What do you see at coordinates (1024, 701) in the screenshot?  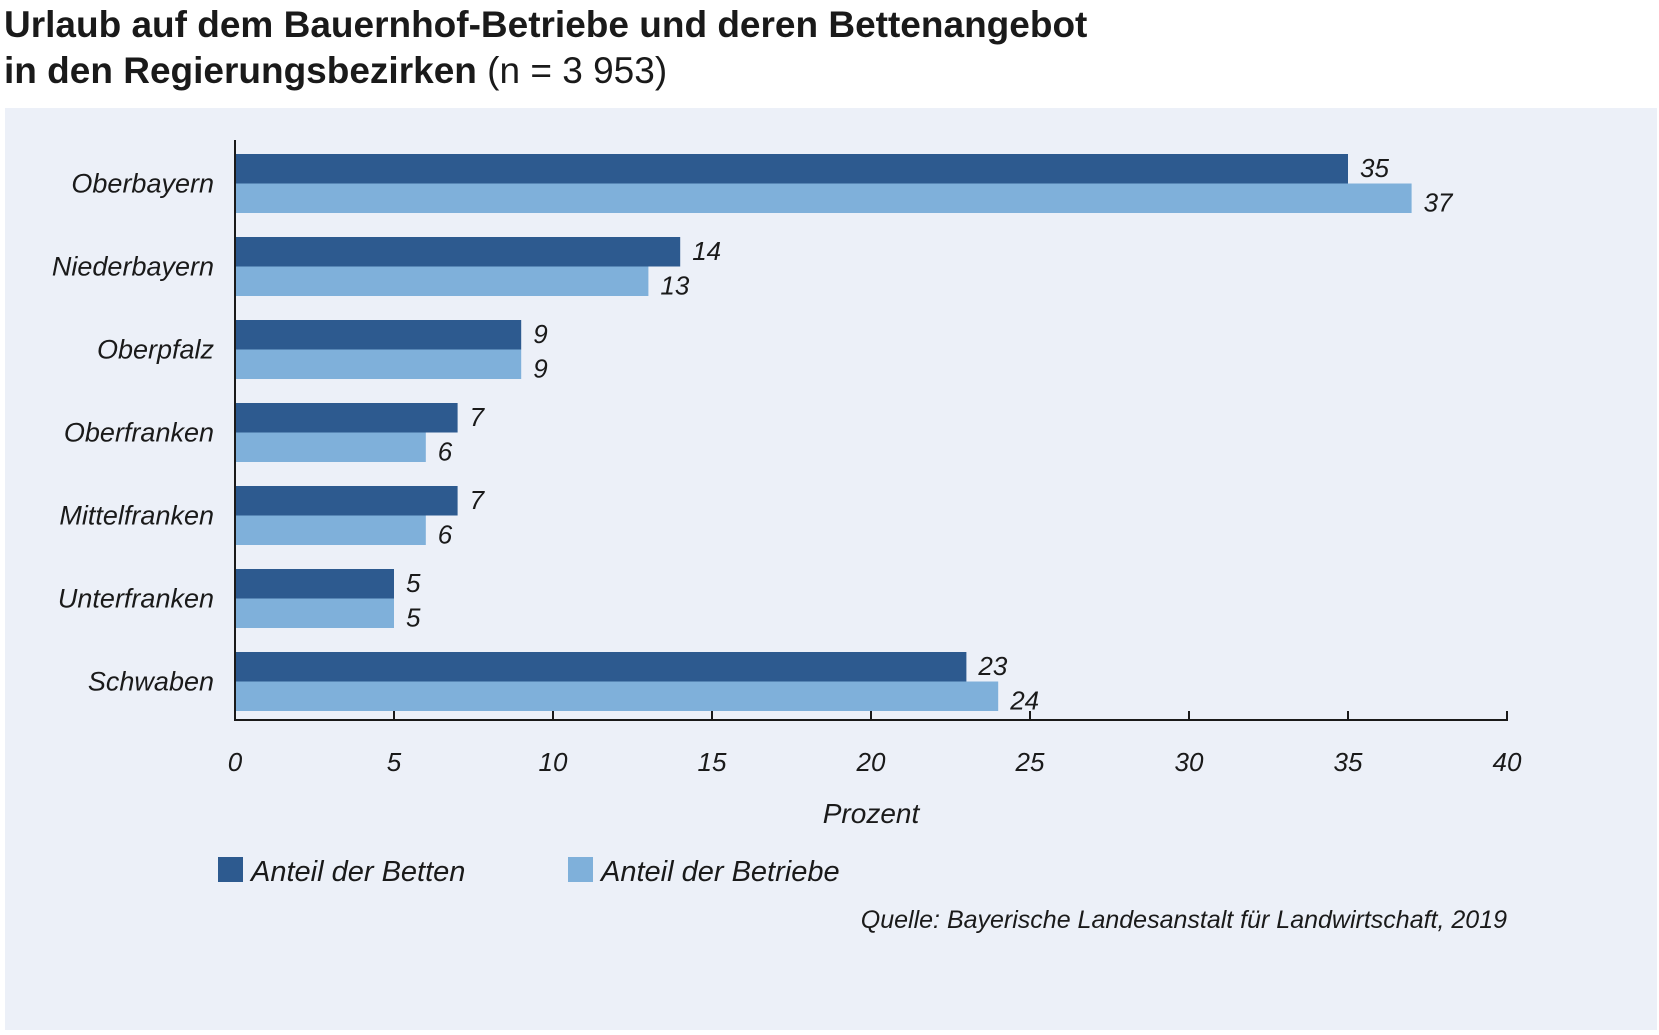 I see `data-label: 24` at bounding box center [1024, 701].